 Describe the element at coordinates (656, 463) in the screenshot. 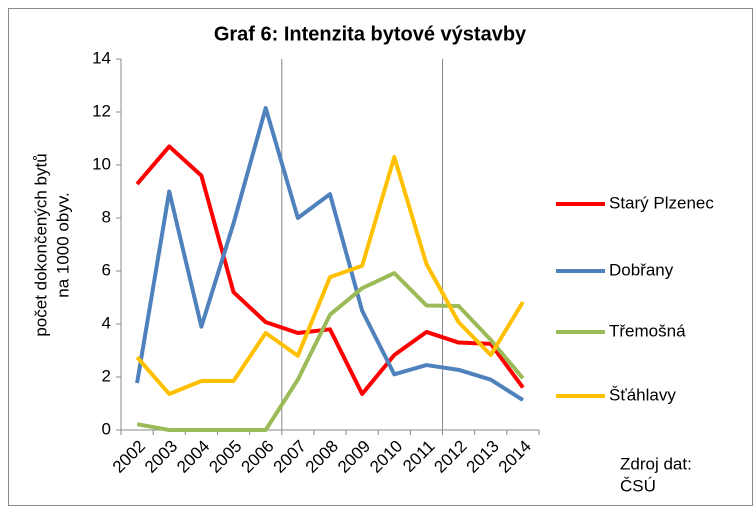

I see `source-note: Zdroj dat:` at that location.